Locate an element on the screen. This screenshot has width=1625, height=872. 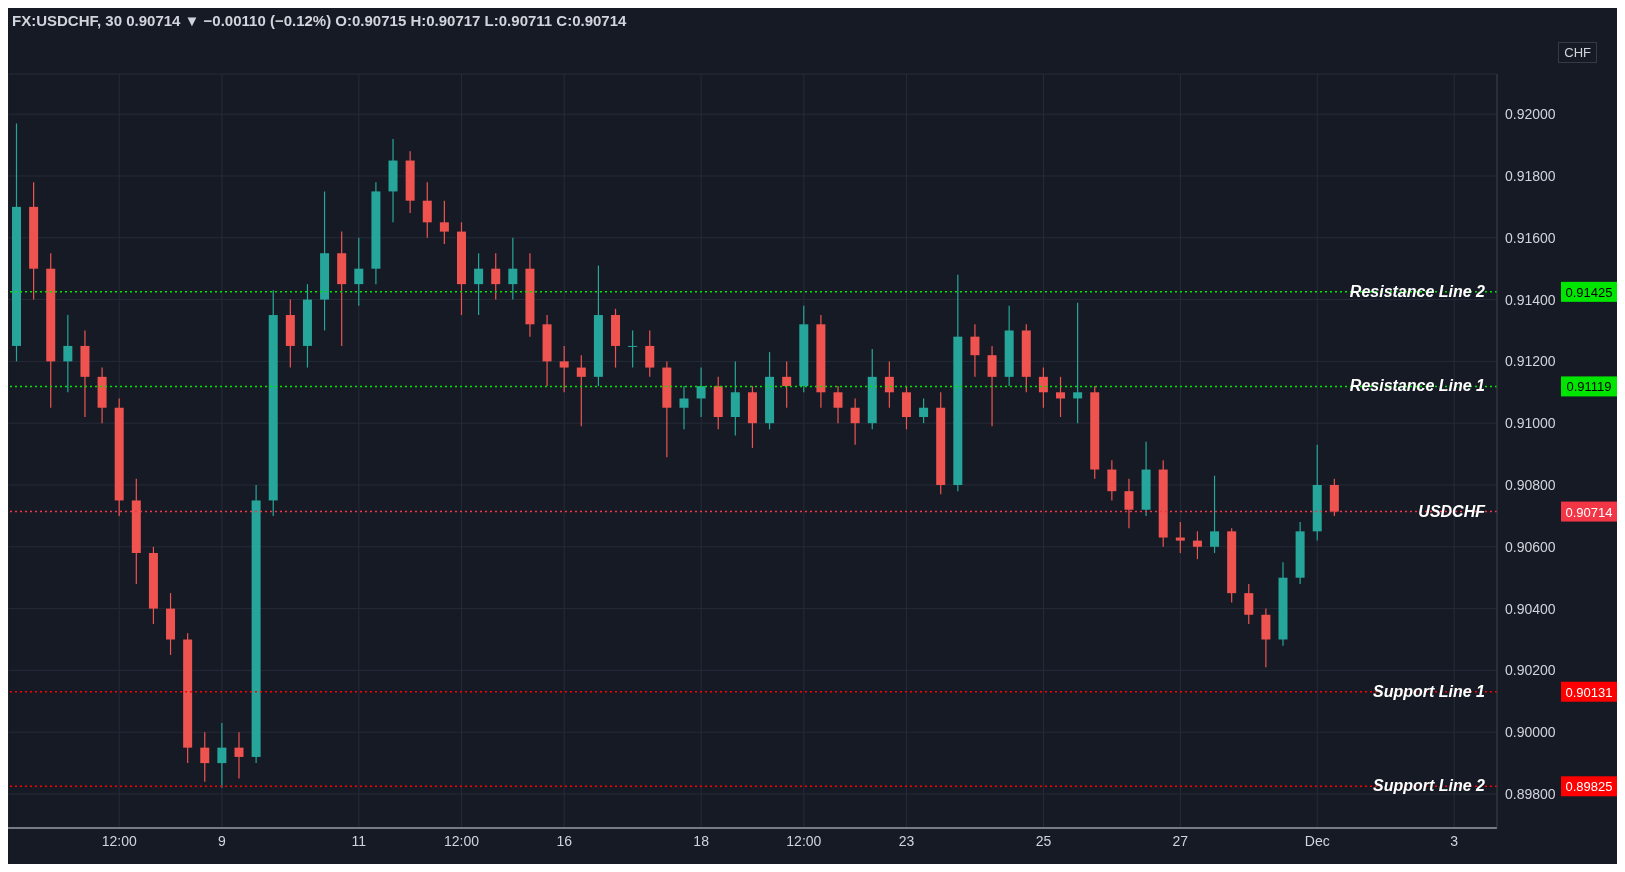
text: 0.89825 is located at coordinates (1589, 787).